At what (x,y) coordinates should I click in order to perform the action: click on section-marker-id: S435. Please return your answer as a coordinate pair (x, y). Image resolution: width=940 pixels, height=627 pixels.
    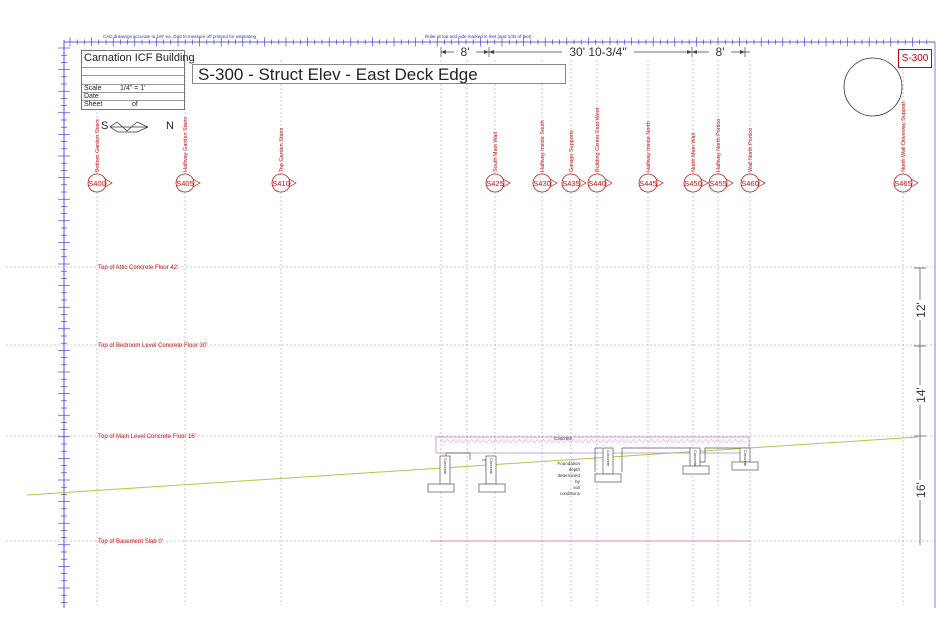
    Looking at the image, I should click on (571, 183).